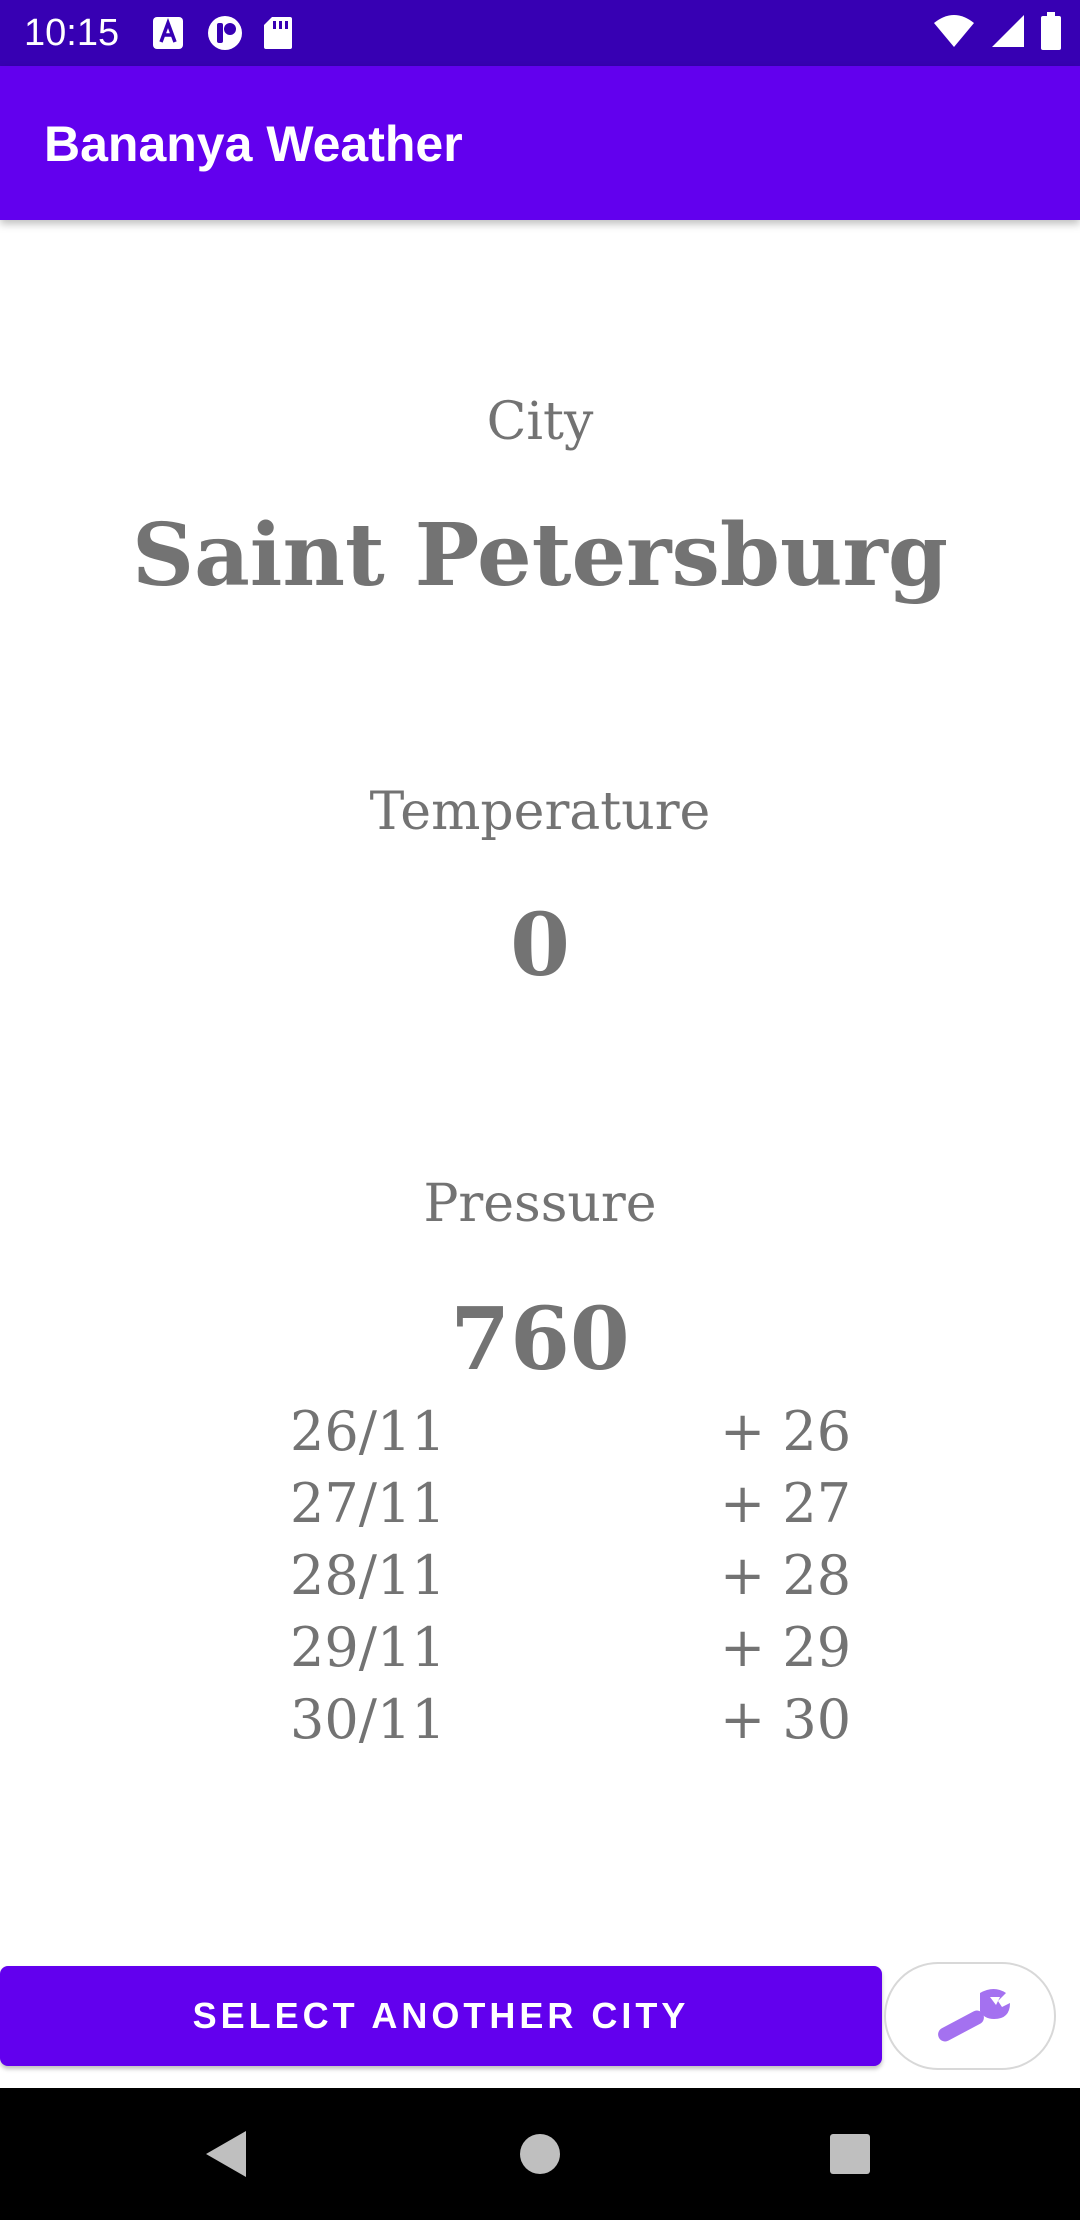 The width and height of the screenshot is (1080, 2220). I want to click on city-label: City, so click(540, 422).